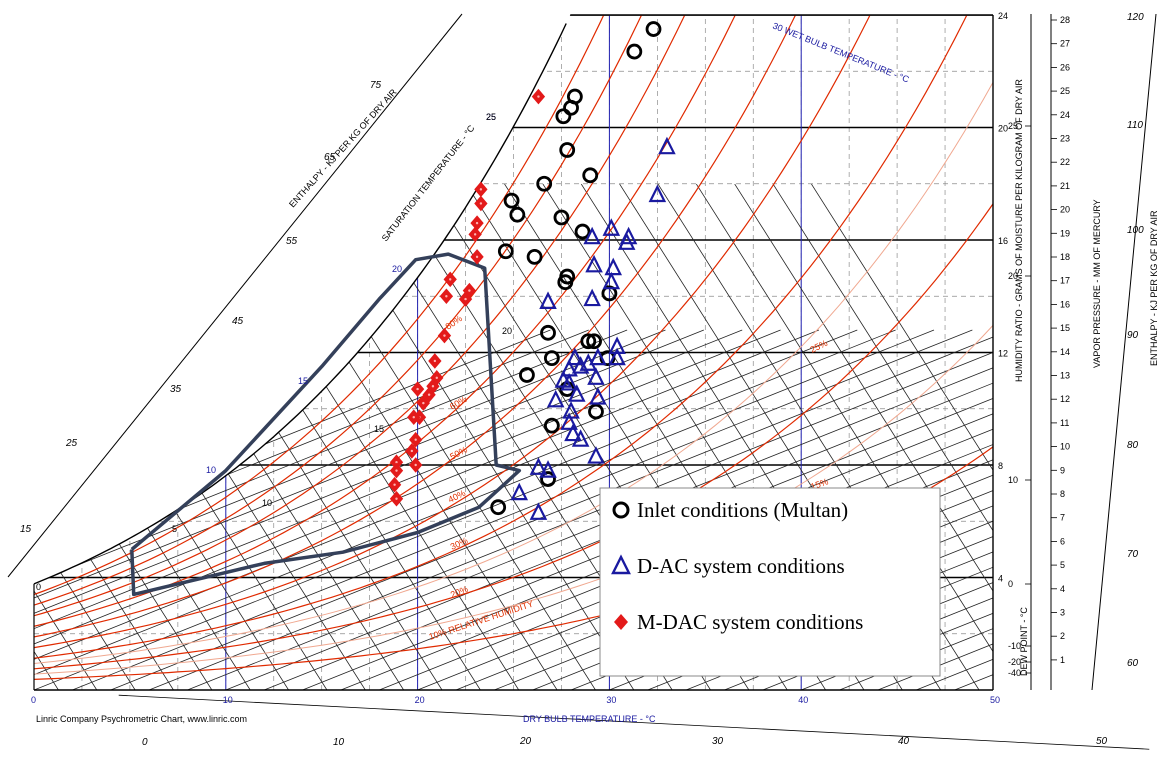 This screenshot has height=760, width=1161. I want to click on saturation-tick: 10, so click(211, 470).